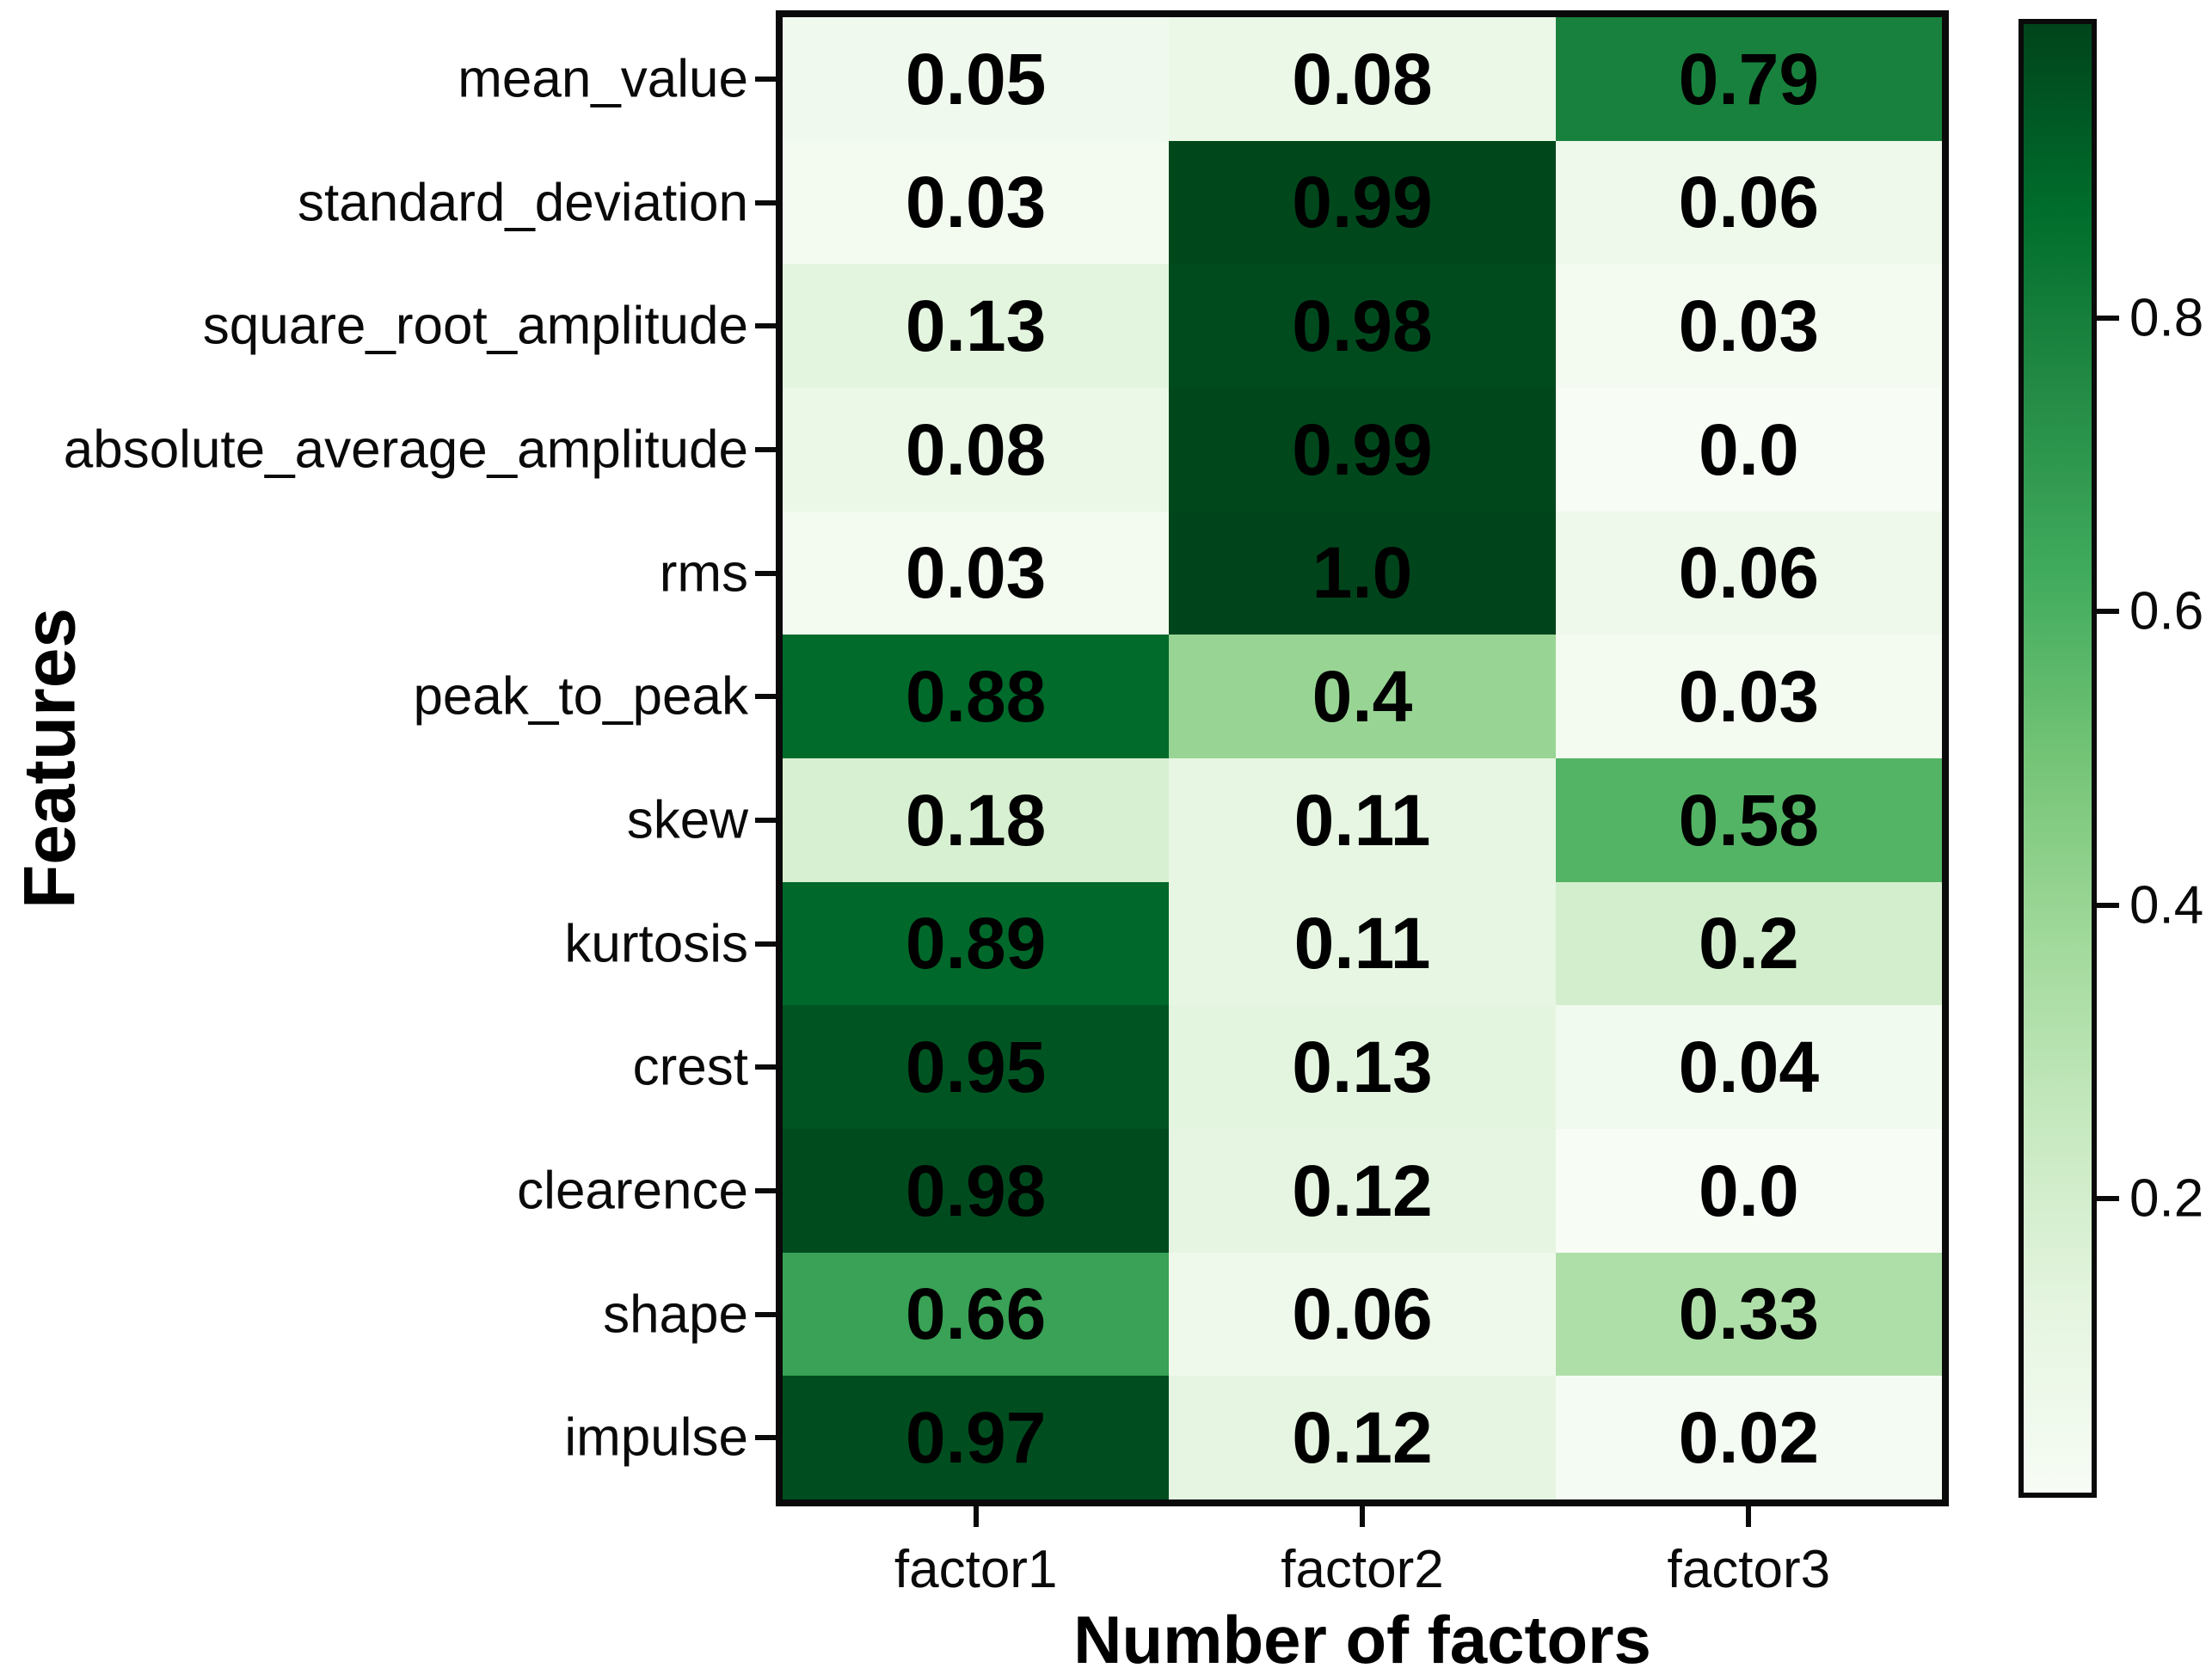  I want to click on heatmap-cell-value: 0.95, so click(976, 1068).